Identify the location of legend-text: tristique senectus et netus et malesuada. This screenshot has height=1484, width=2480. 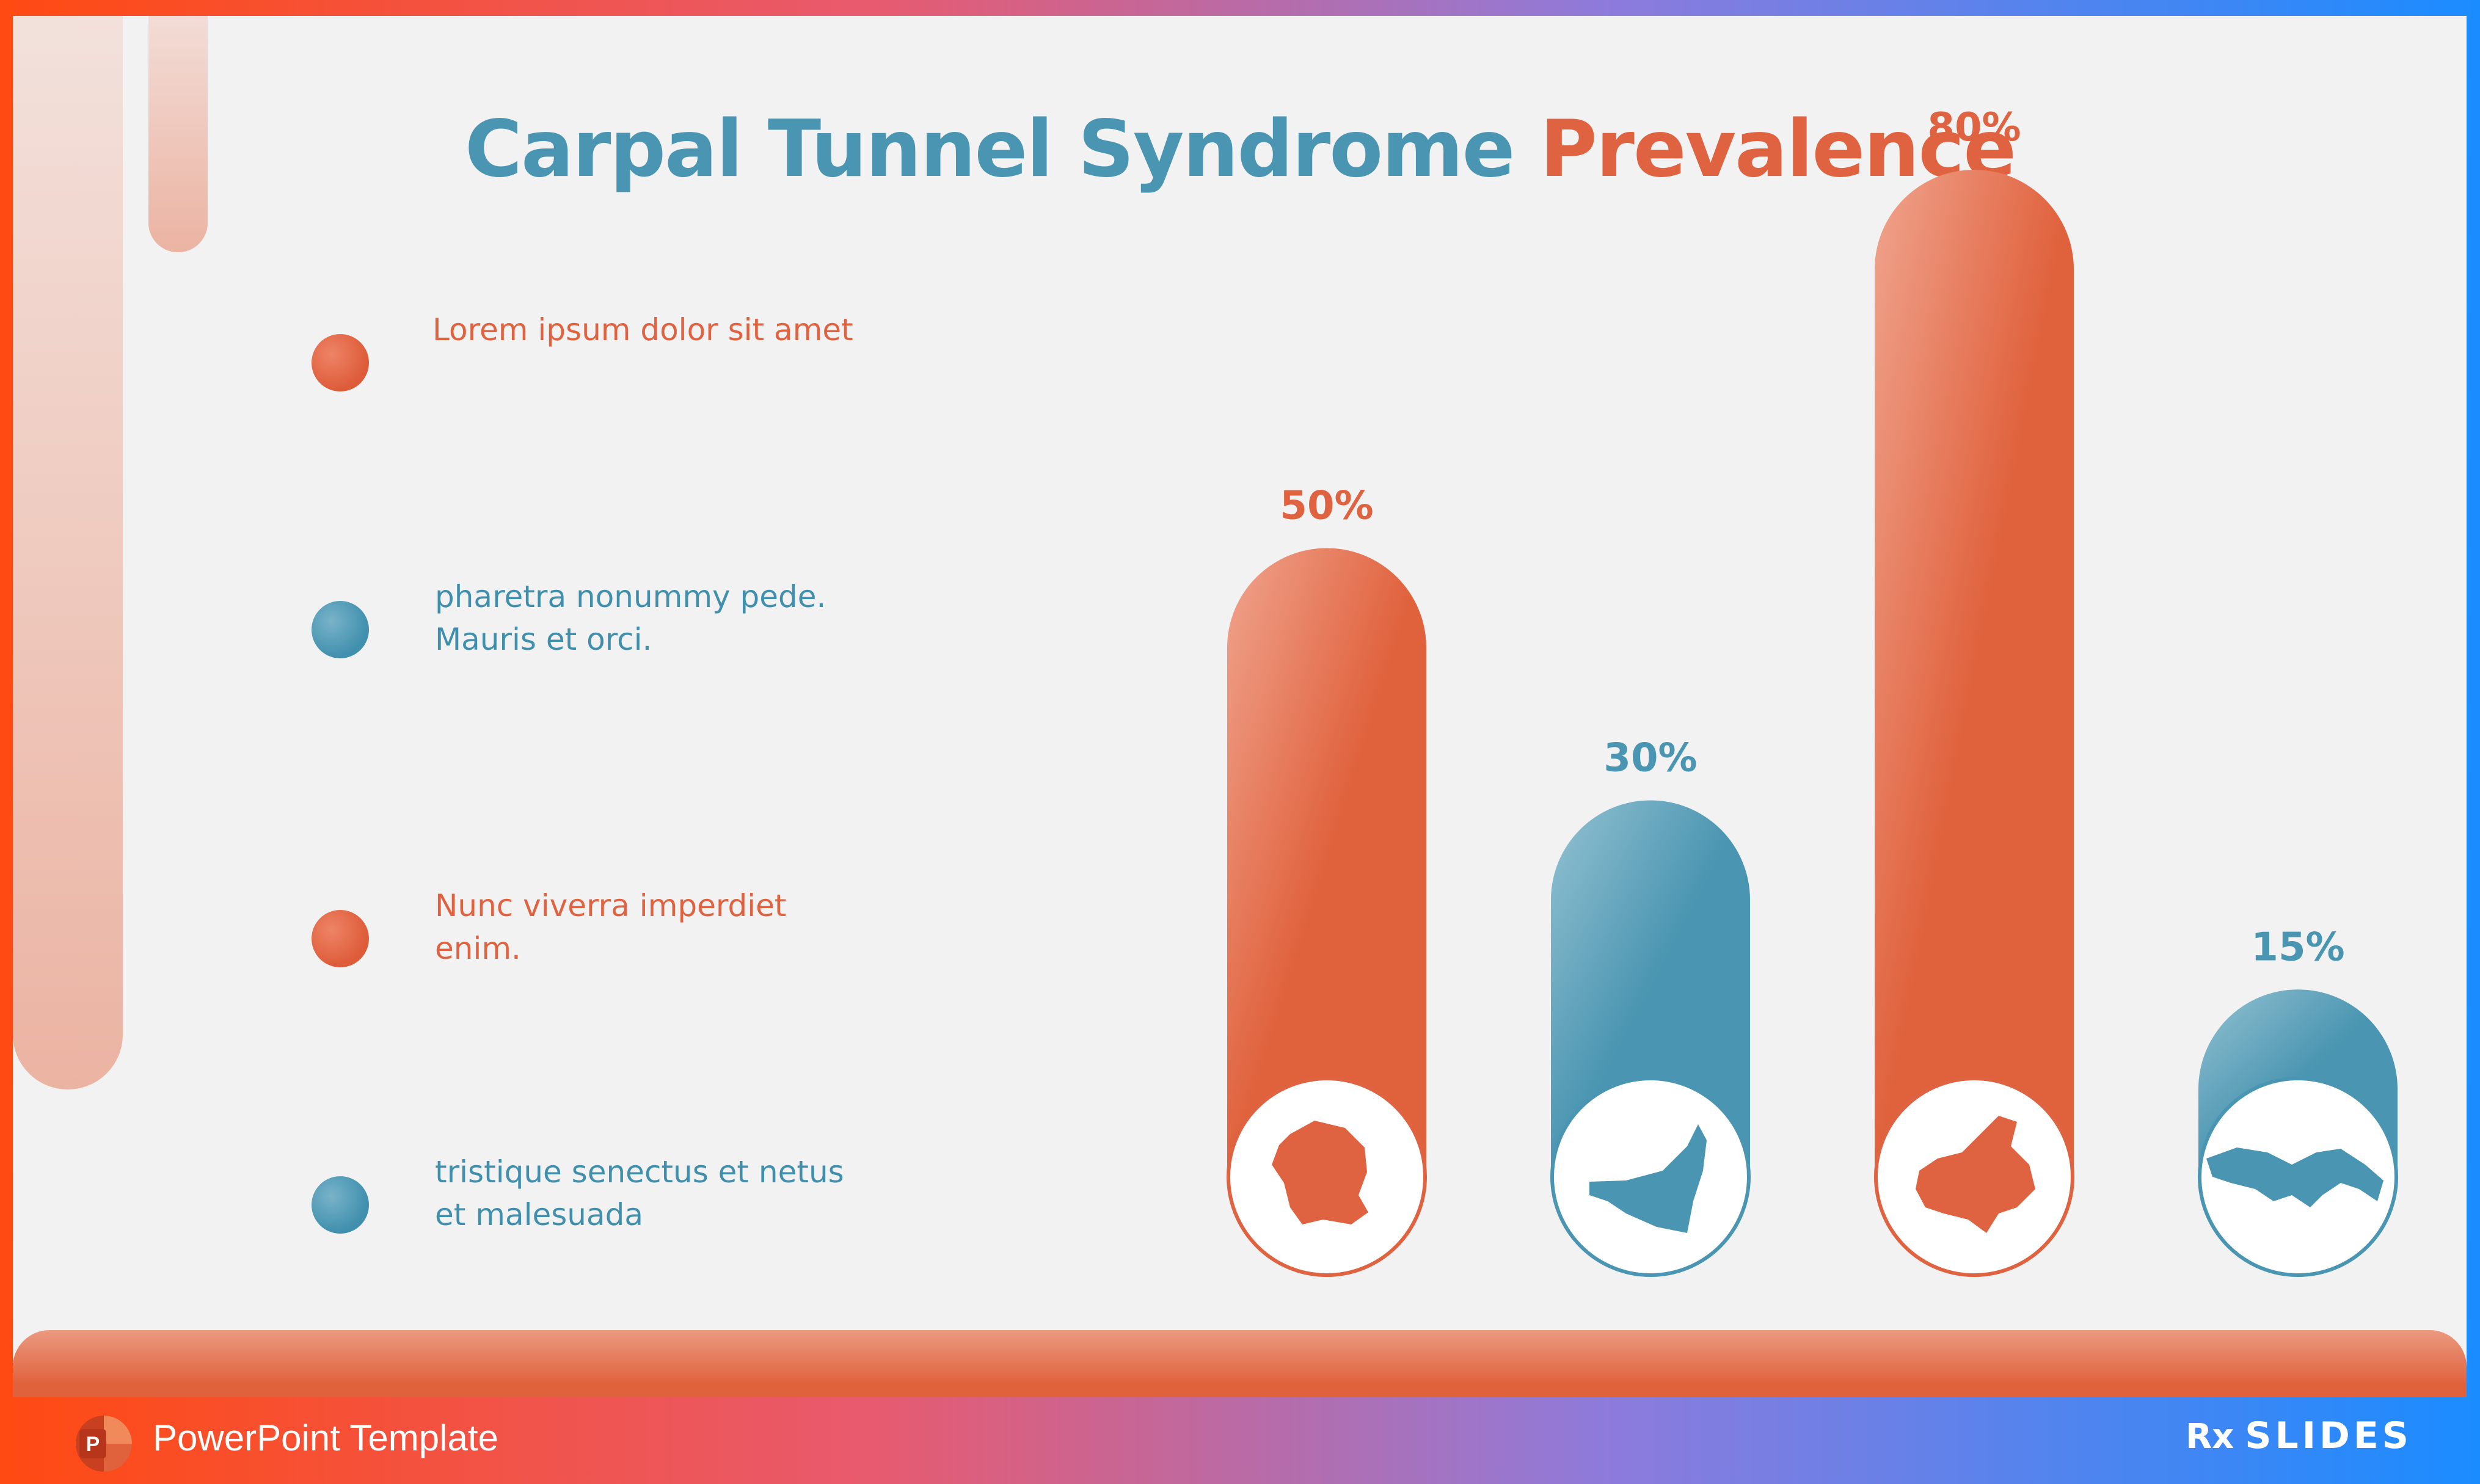
(639, 1193).